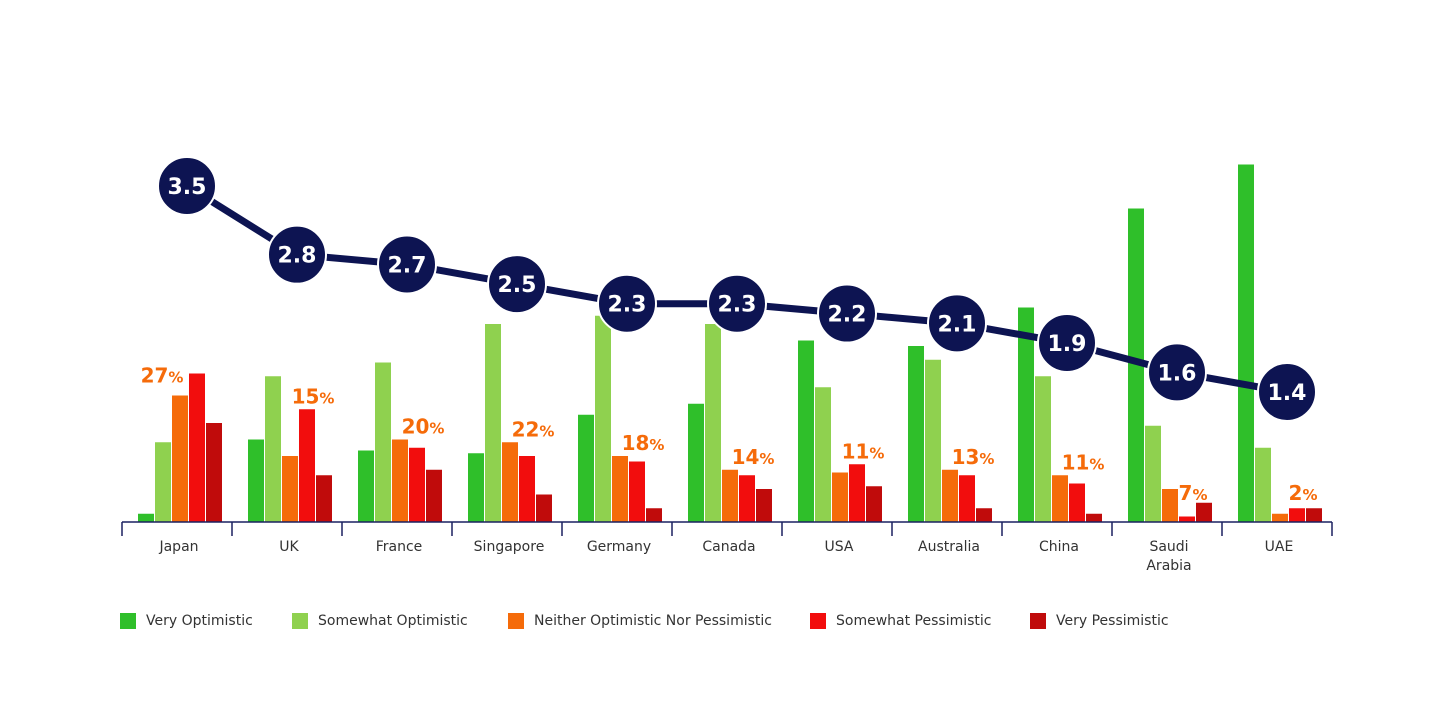 The image size is (1440, 701). I want to click on score-label: 2.1, so click(957, 324).